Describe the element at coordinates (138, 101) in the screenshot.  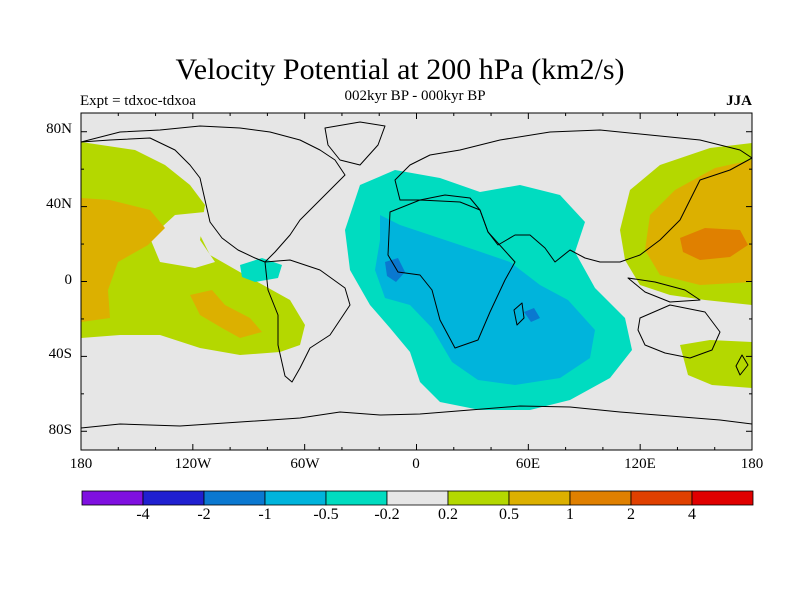
I see `experiment-label: Expt = tdxoc-tdxoa` at that location.